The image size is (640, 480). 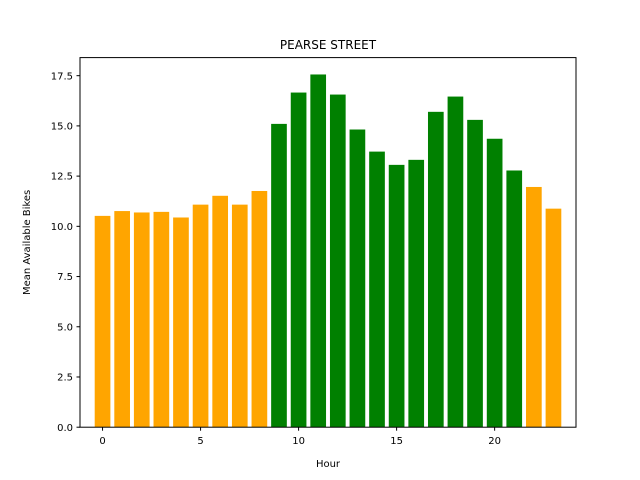 What do you see at coordinates (328, 464) in the screenshot?
I see `x-axis-label: Hour` at bounding box center [328, 464].